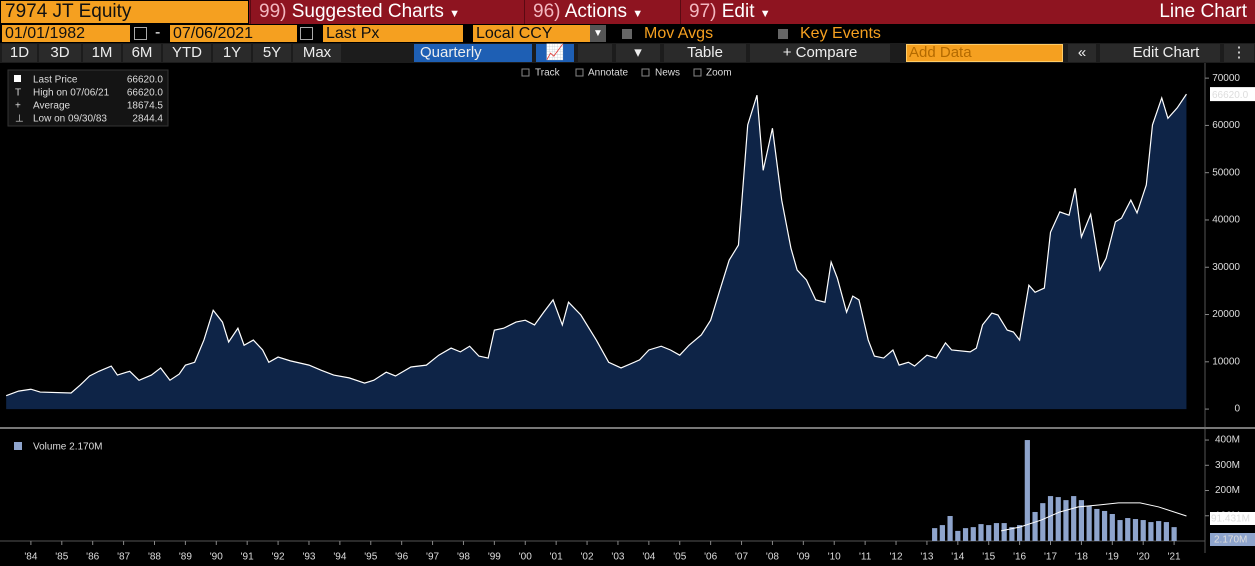  What do you see at coordinates (272, 53) in the screenshot?
I see `period-button: 5Y` at bounding box center [272, 53].